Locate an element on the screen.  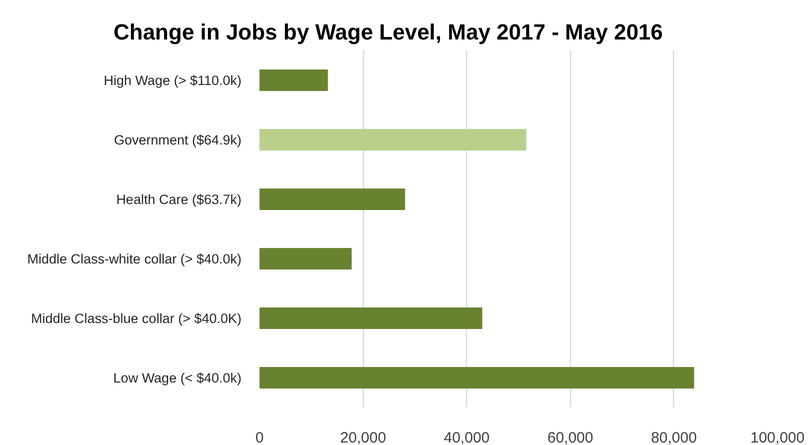
y-tick-label: Middle Class-white collar (> $40.0k) is located at coordinates (134, 258).